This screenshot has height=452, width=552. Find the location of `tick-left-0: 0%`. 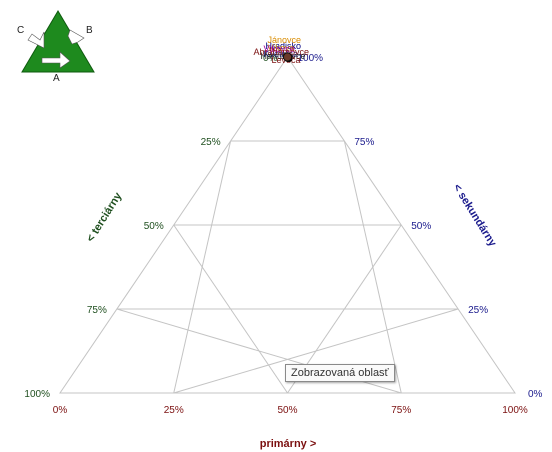

tick-left-0: 0% is located at coordinates (270, 58).